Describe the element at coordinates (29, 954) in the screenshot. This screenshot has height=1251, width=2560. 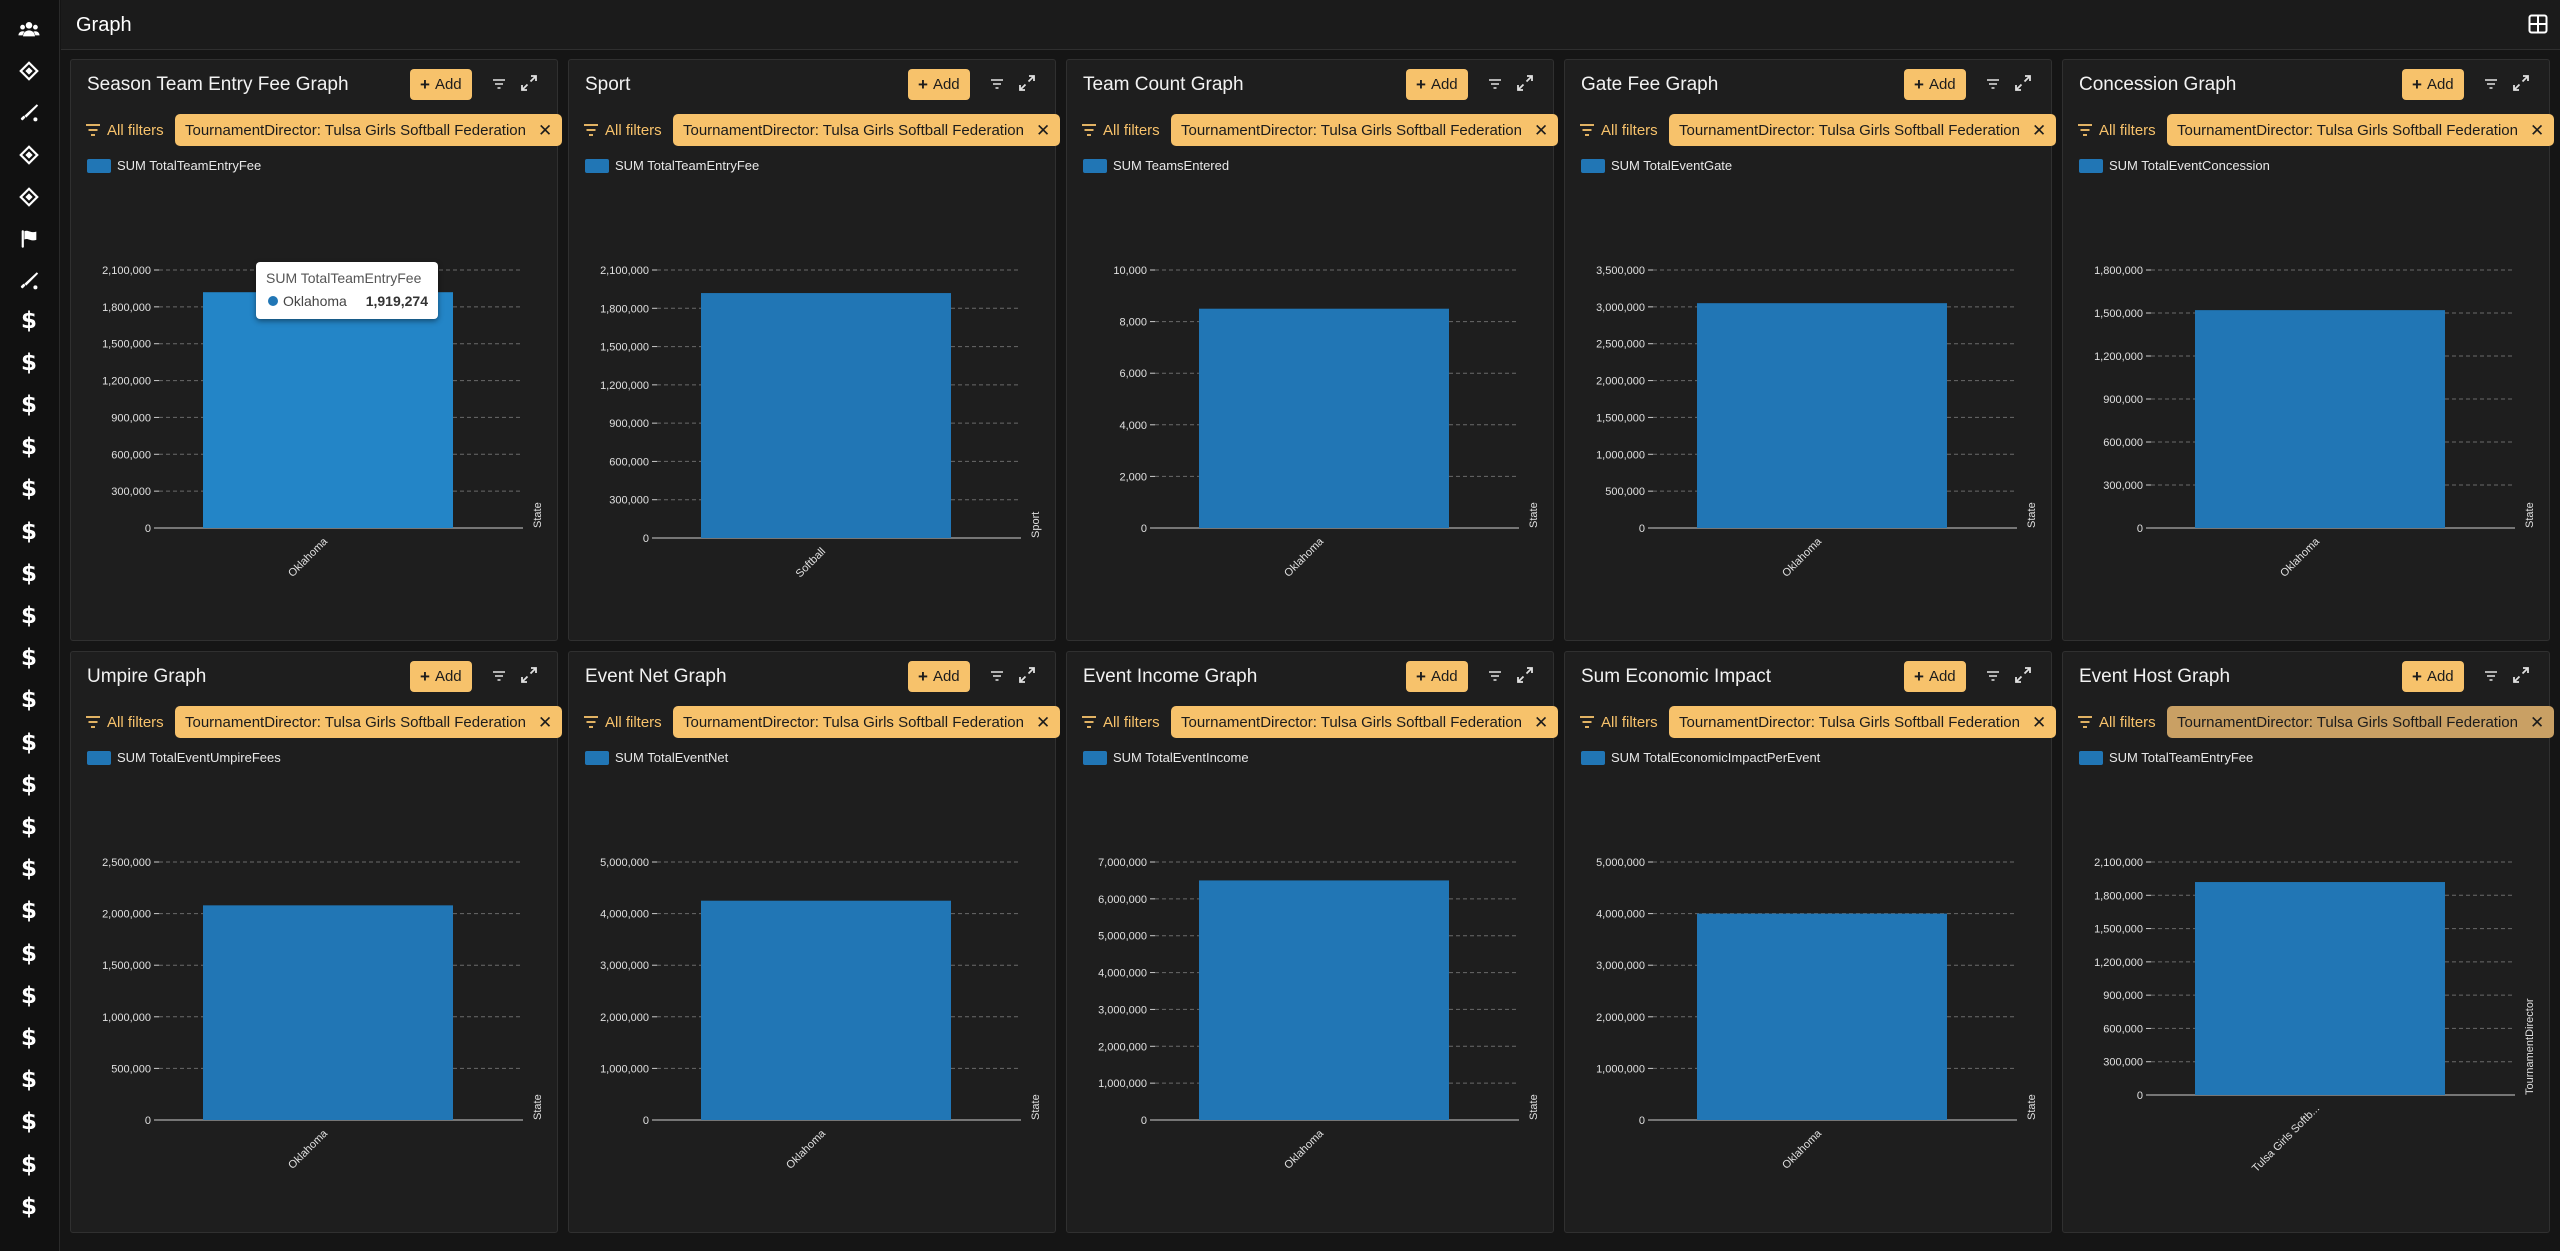
I see `sidebar-item-dollar-icon-22: $` at that location.